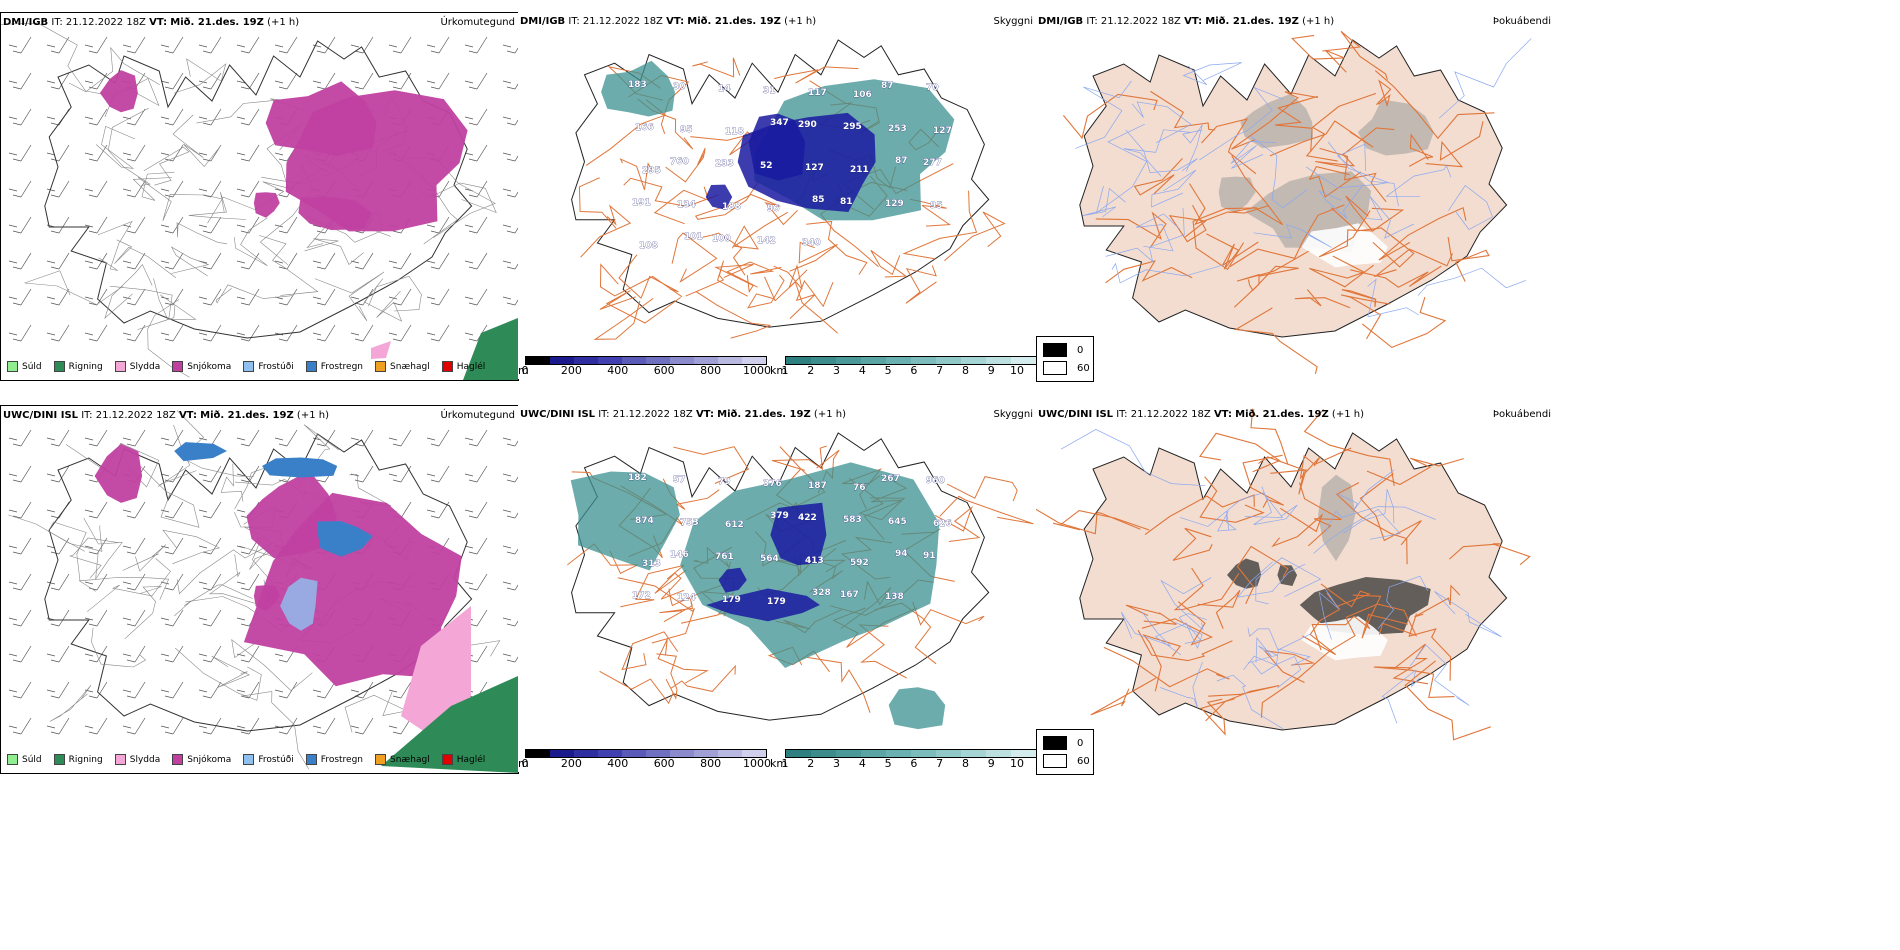 The height and width of the screenshot is (950, 1900). I want to click on visibility-value-label: 760, so click(679, 162).